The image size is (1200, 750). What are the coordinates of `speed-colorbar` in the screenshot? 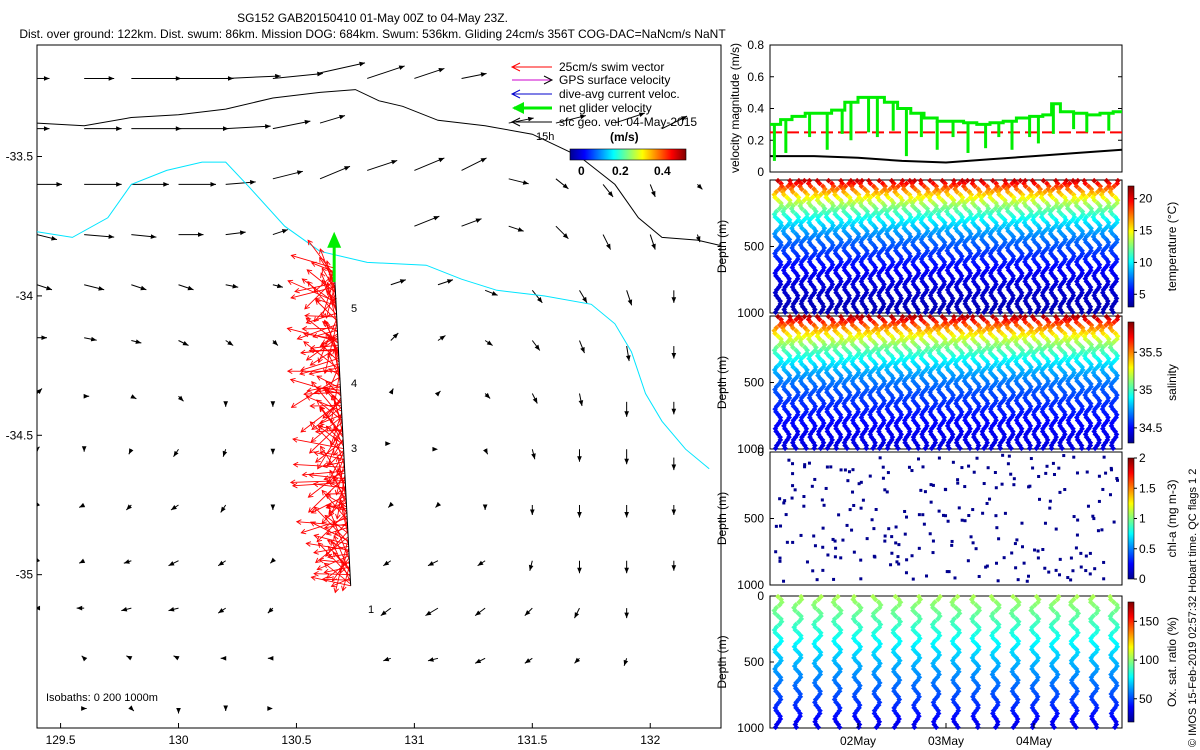 It's located at (628, 154).